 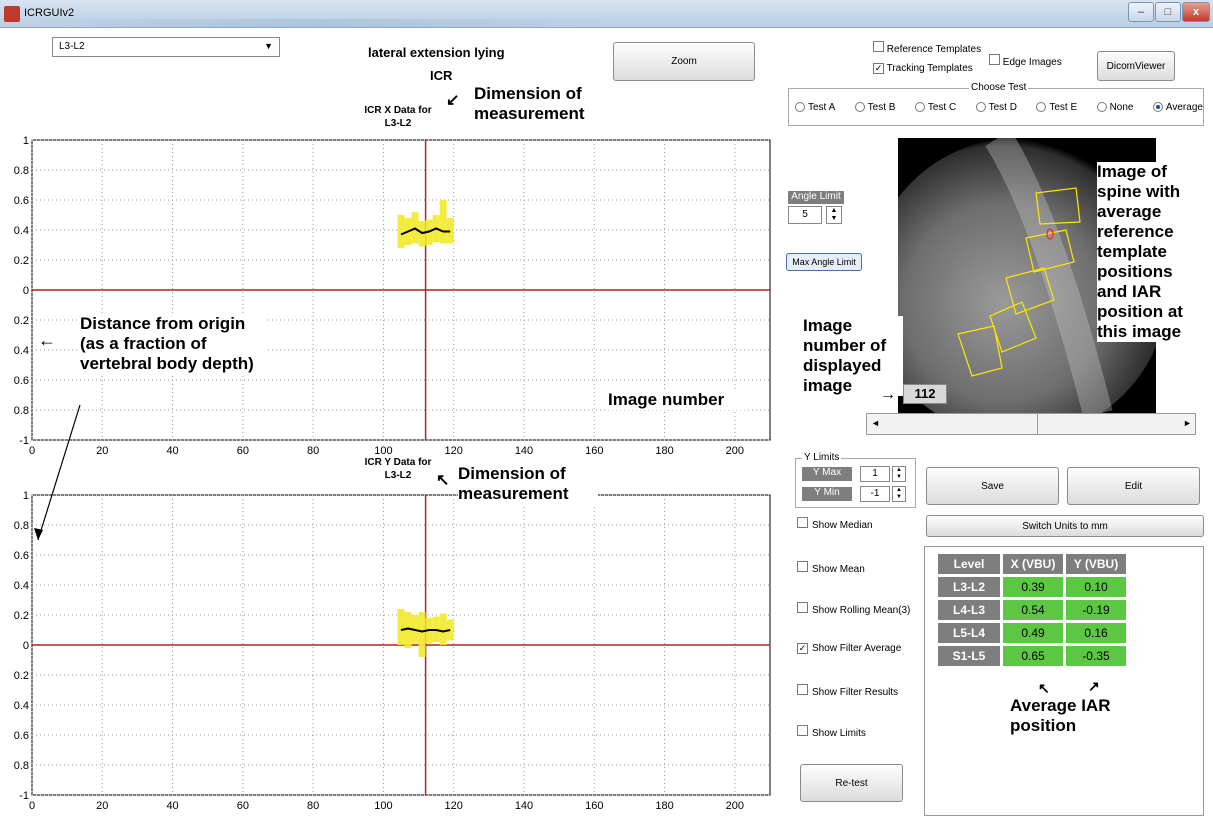 What do you see at coordinates (1033, 564) in the screenshot?
I see `table-header: X (VBU)` at bounding box center [1033, 564].